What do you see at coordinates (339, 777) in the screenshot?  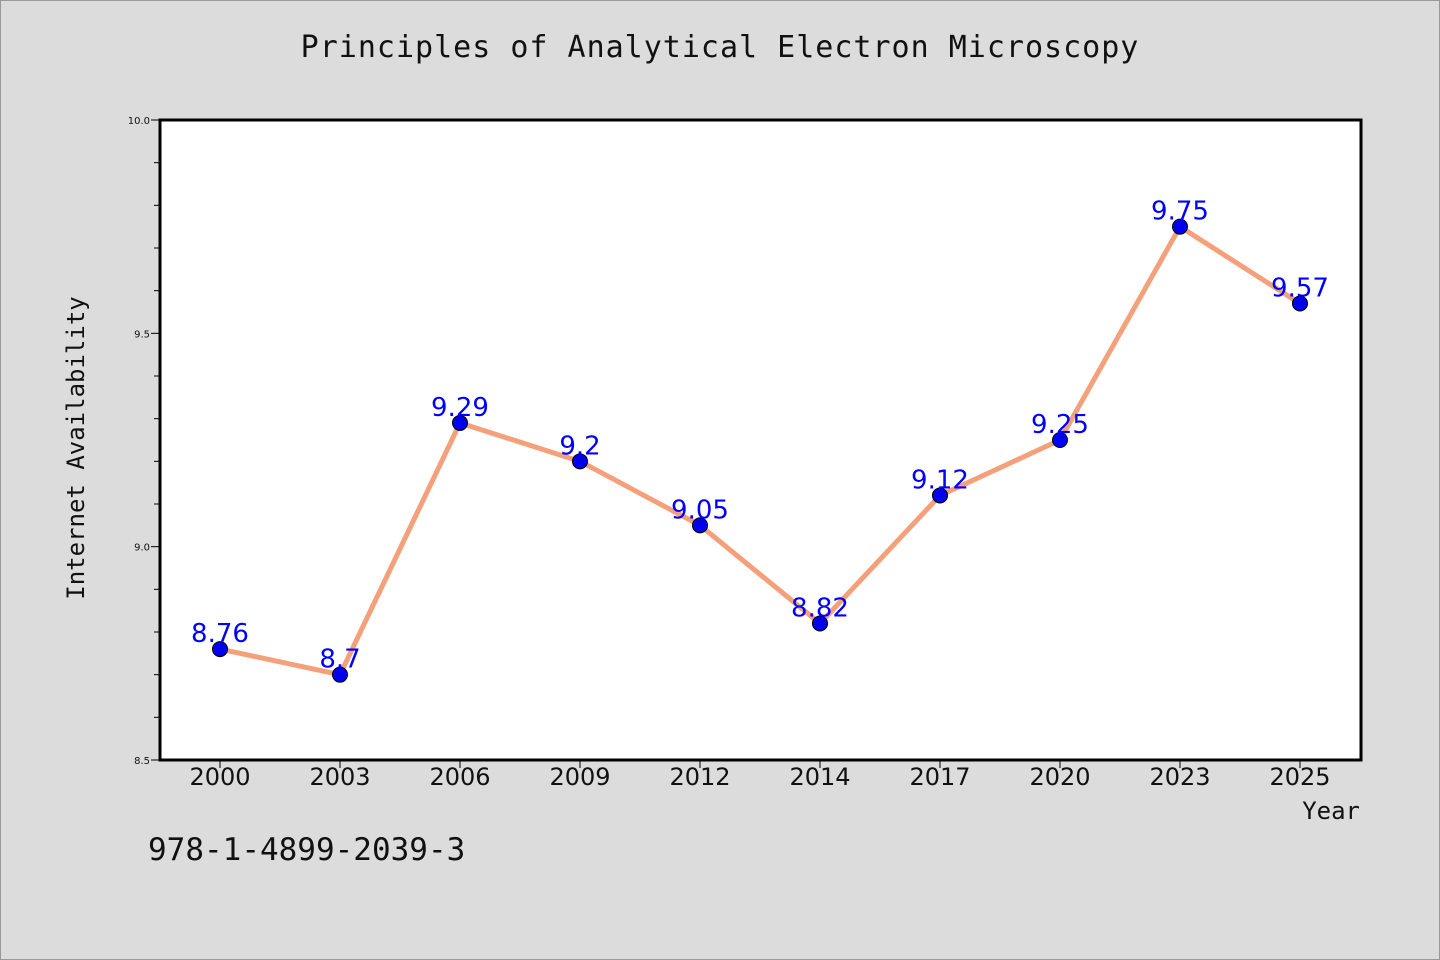 I see `x-tick-label: 2003` at bounding box center [339, 777].